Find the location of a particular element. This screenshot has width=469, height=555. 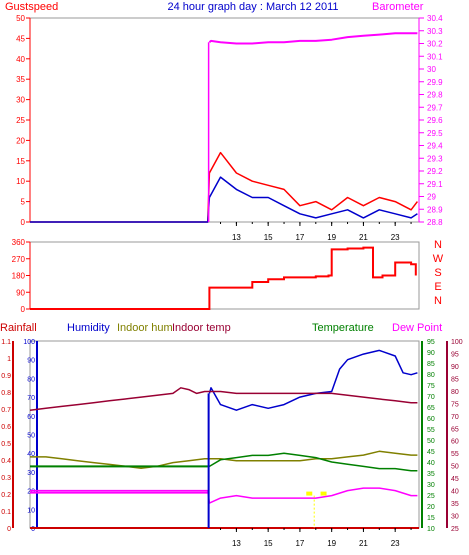

compass-letter: W is located at coordinates (438, 259).